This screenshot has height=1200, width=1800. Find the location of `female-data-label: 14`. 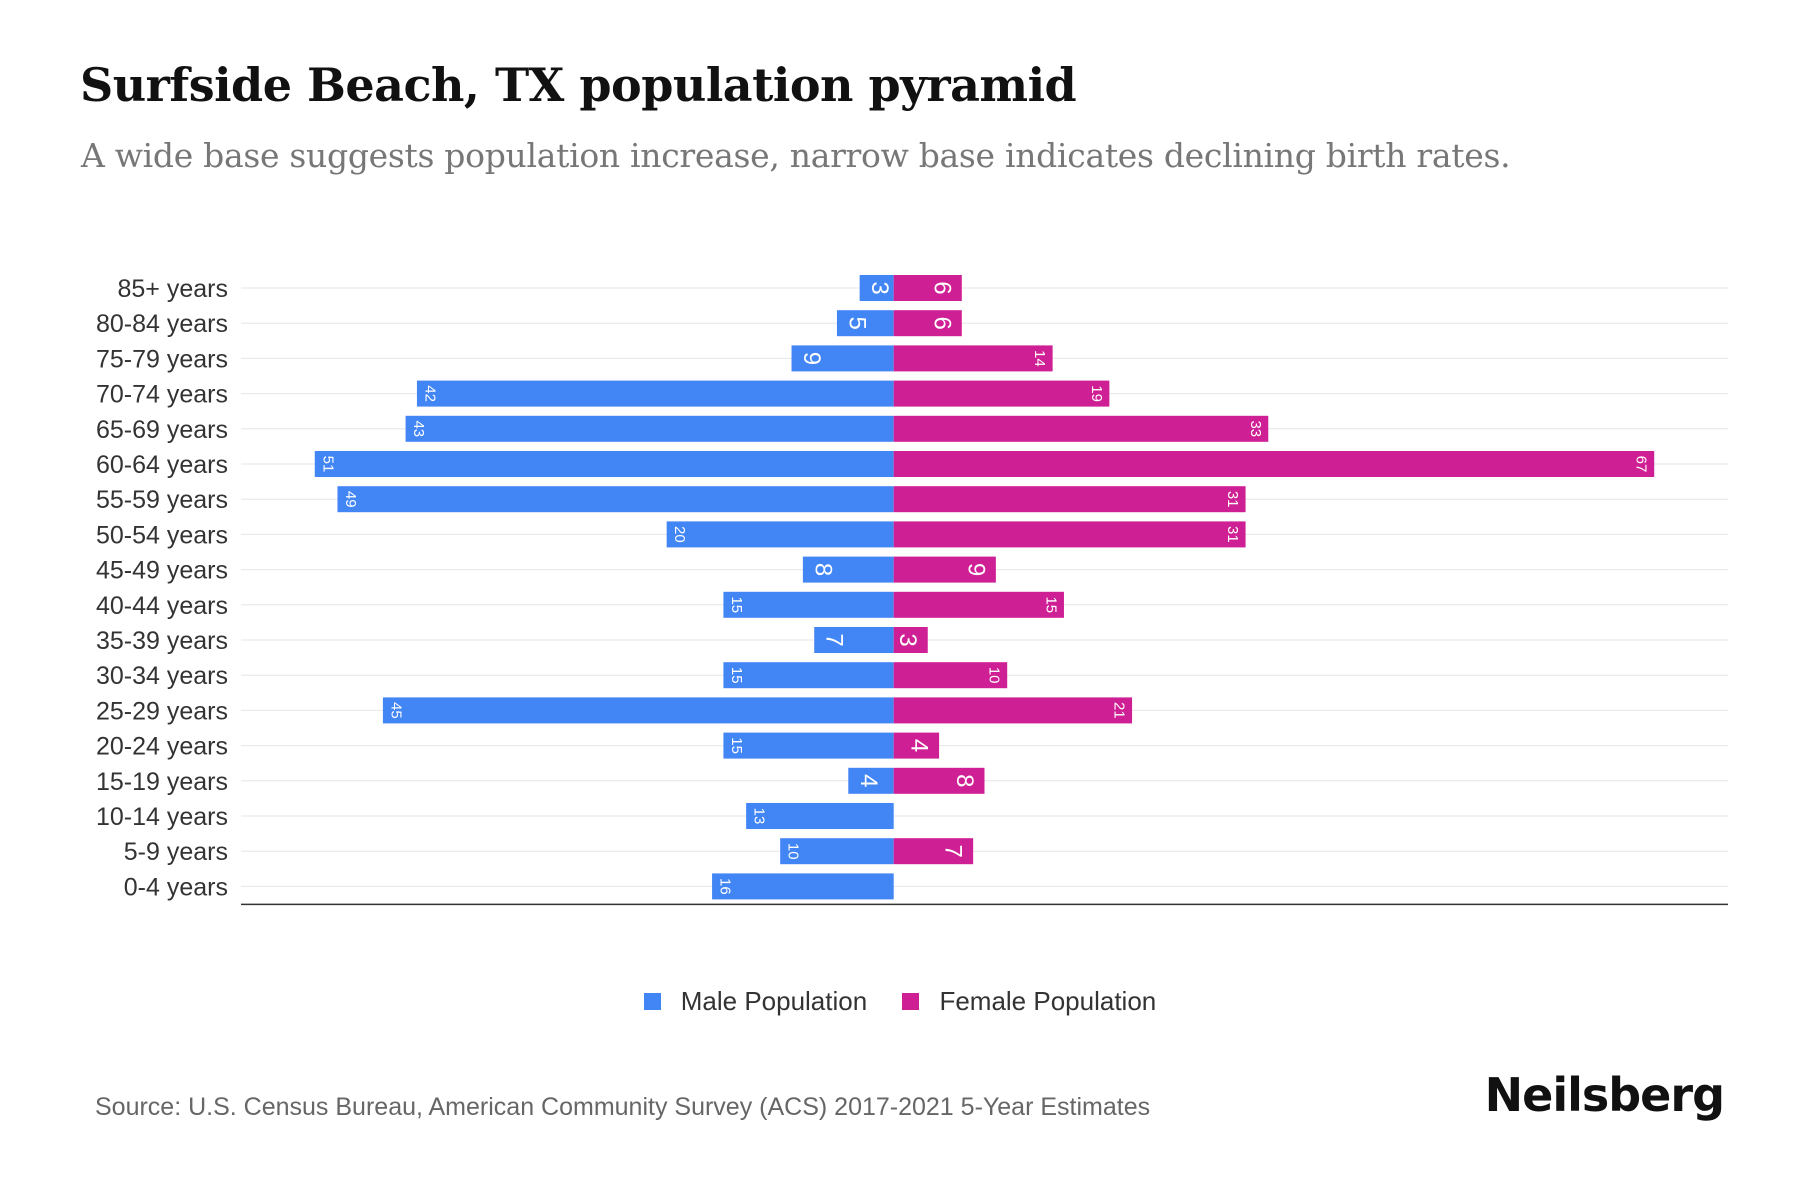

female-data-label: 14 is located at coordinates (1039, 358).